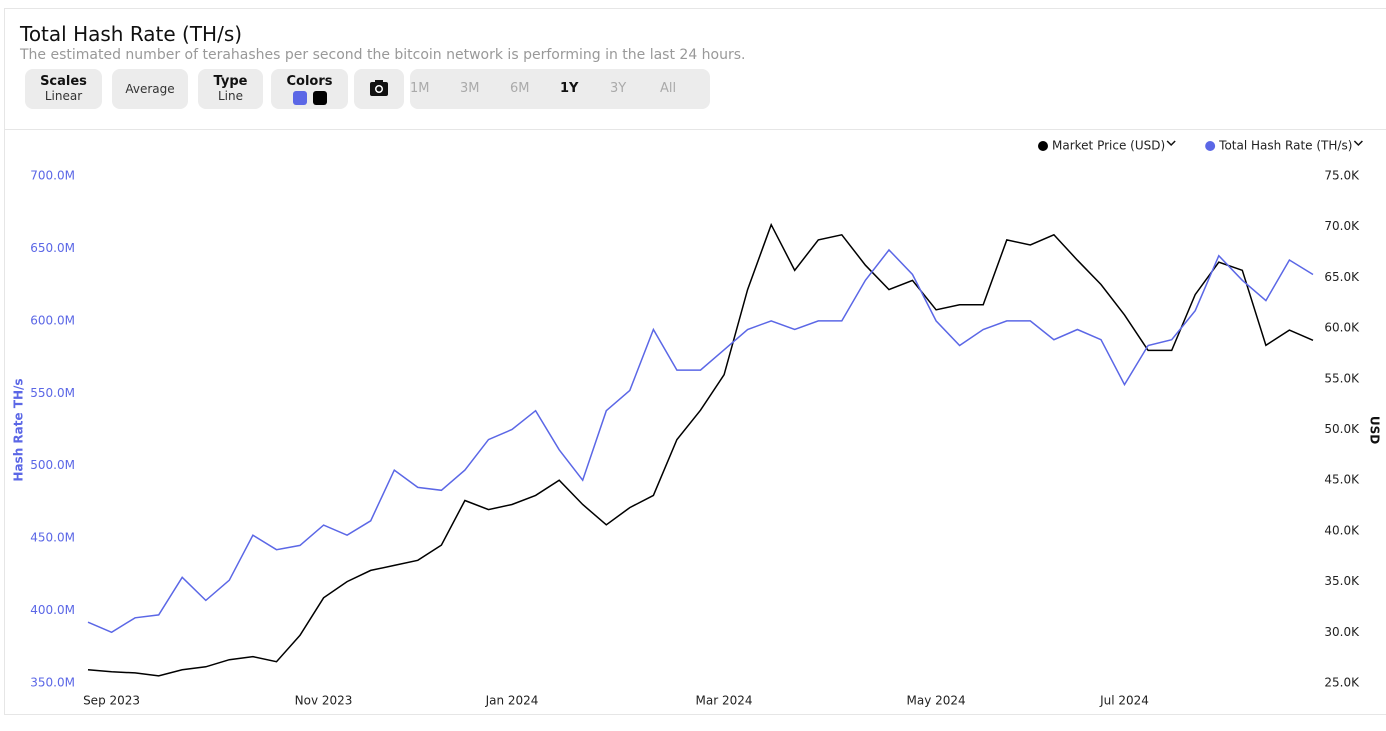 The height and width of the screenshot is (731, 1386). I want to click on scales-button: Scales Linear, so click(63, 89).